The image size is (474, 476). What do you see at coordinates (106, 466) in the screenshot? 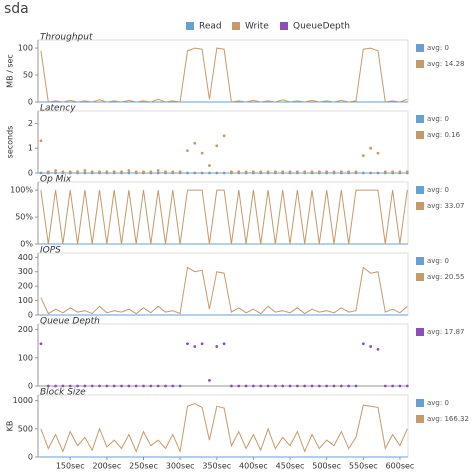
I see `x-tick-label: 200sec` at bounding box center [106, 466].